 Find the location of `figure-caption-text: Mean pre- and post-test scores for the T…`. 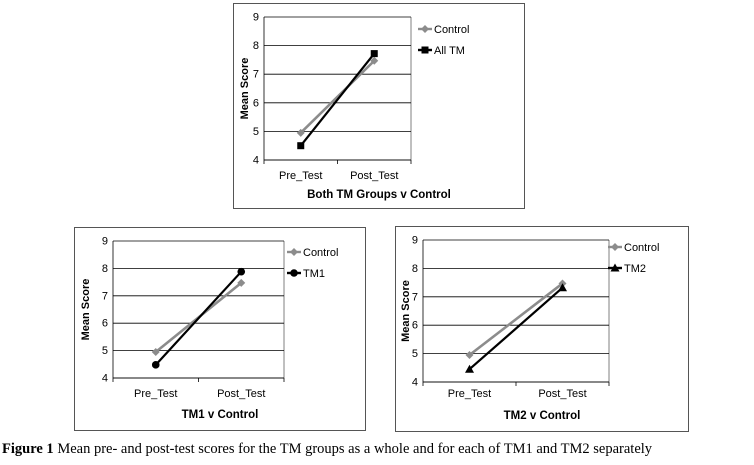

figure-caption-text: Mean pre- and post-test scores for the T… is located at coordinates (353, 449).